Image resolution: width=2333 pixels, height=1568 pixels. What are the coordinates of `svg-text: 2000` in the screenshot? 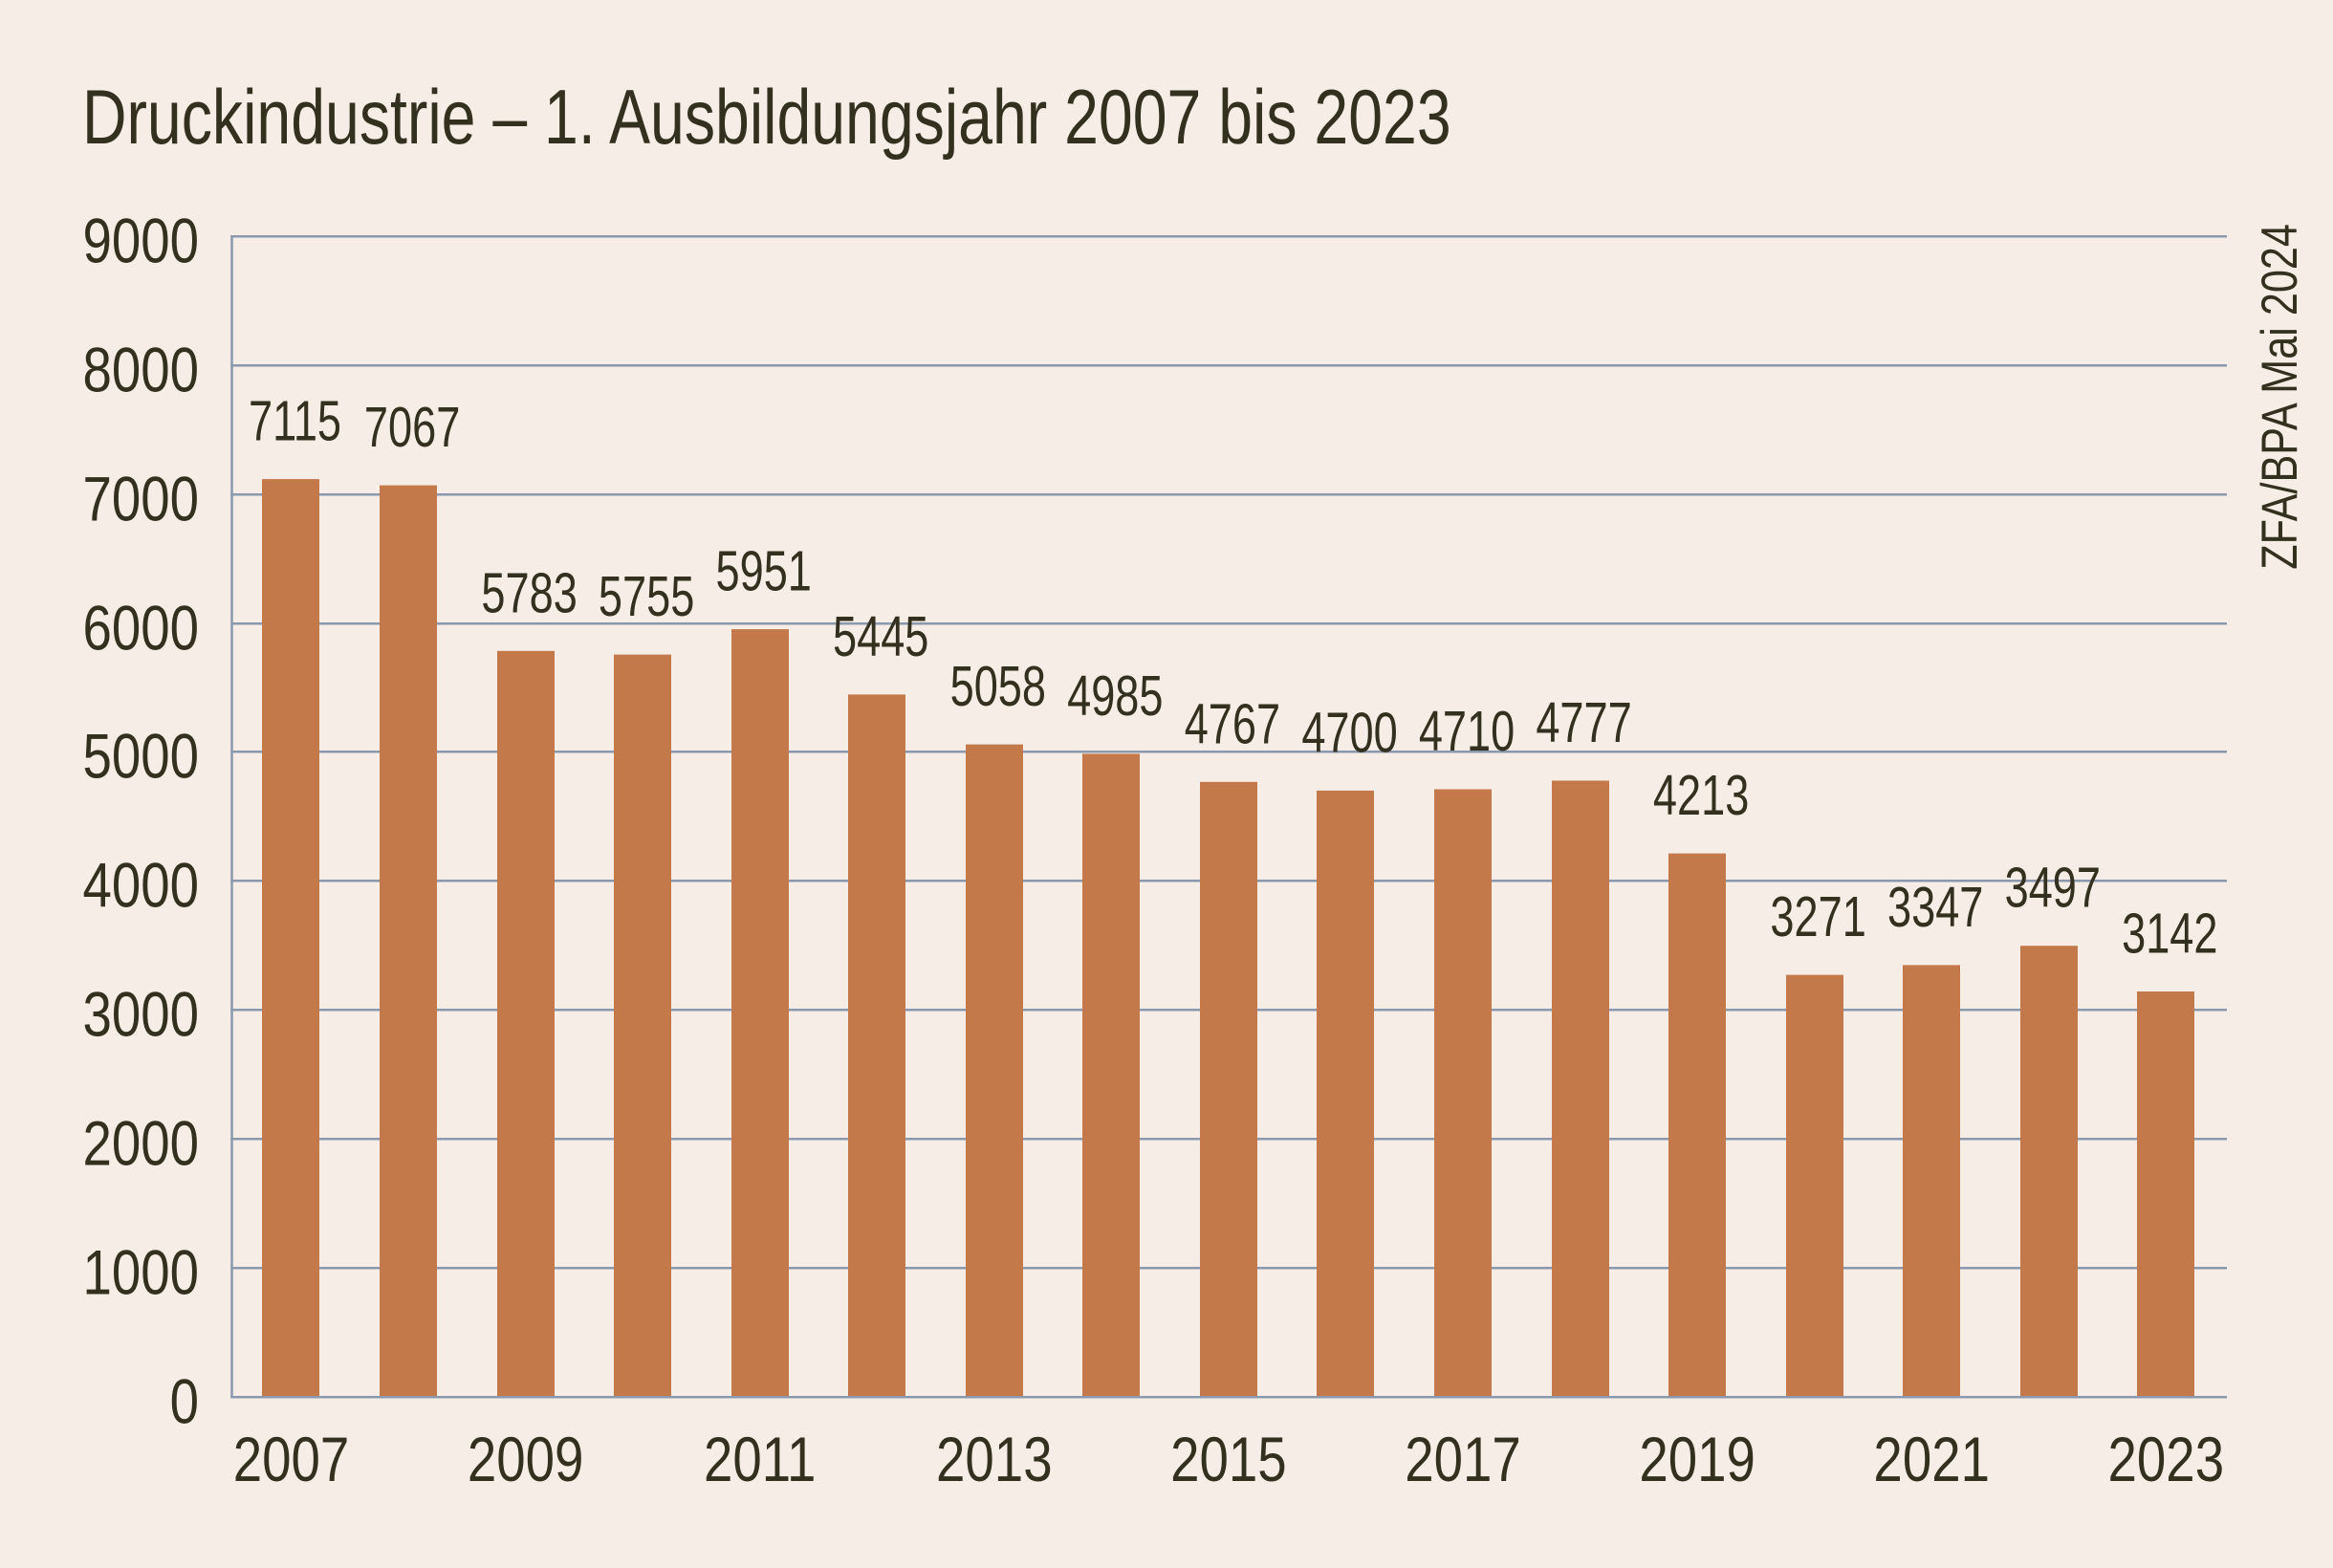 It's located at (140, 1142).